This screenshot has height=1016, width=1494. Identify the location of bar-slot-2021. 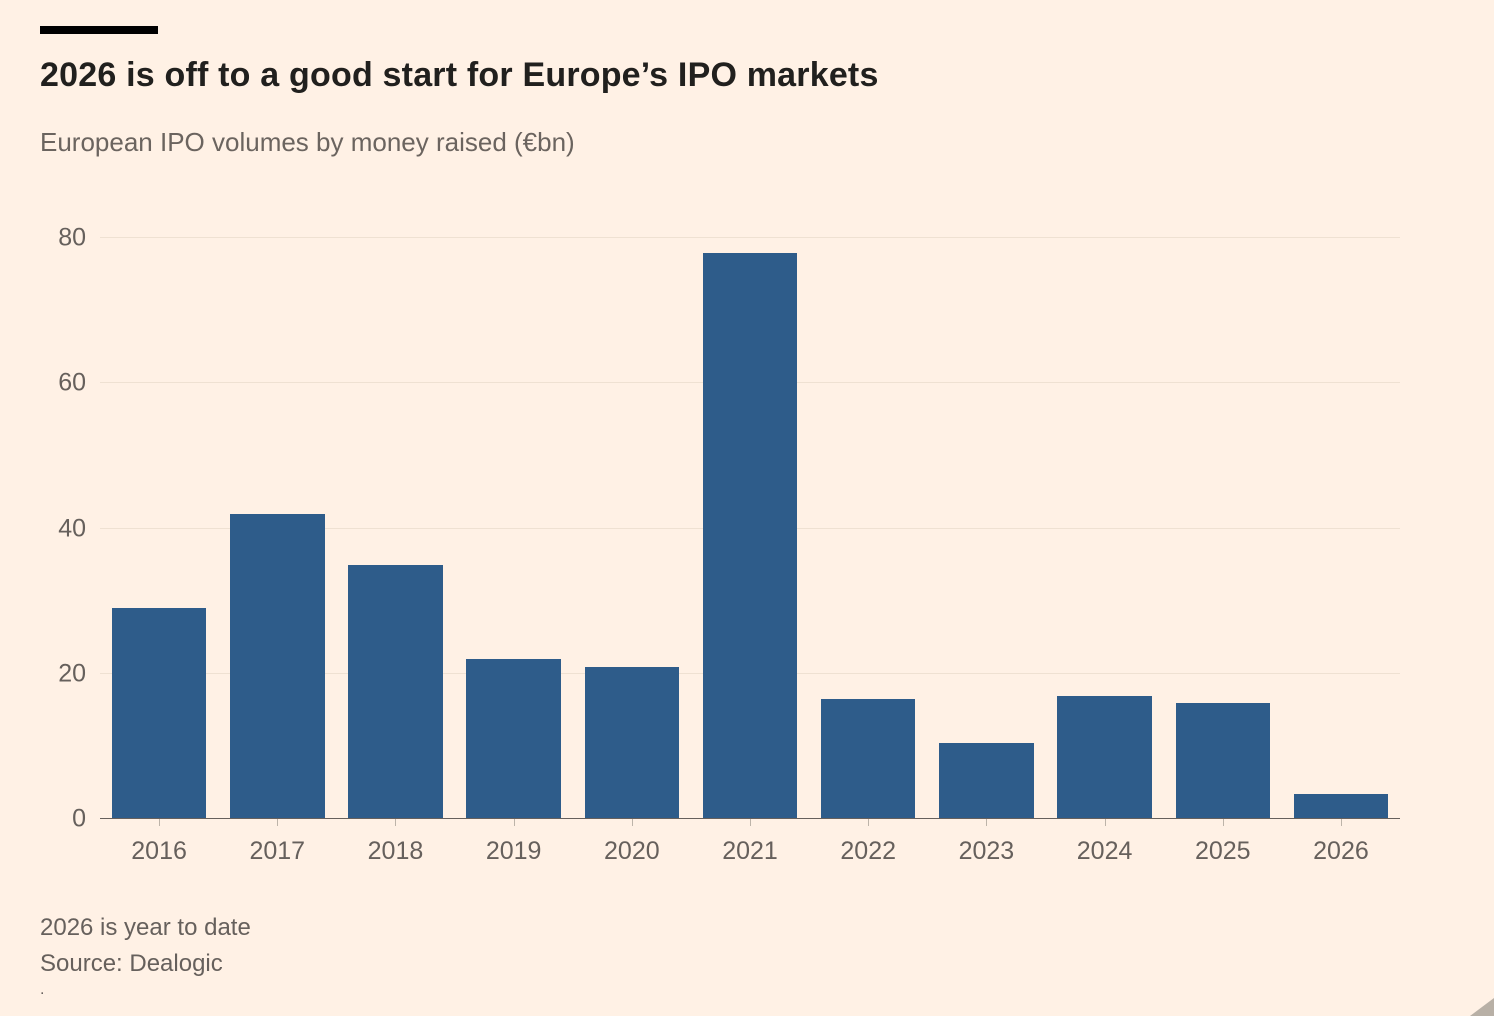
(750, 528).